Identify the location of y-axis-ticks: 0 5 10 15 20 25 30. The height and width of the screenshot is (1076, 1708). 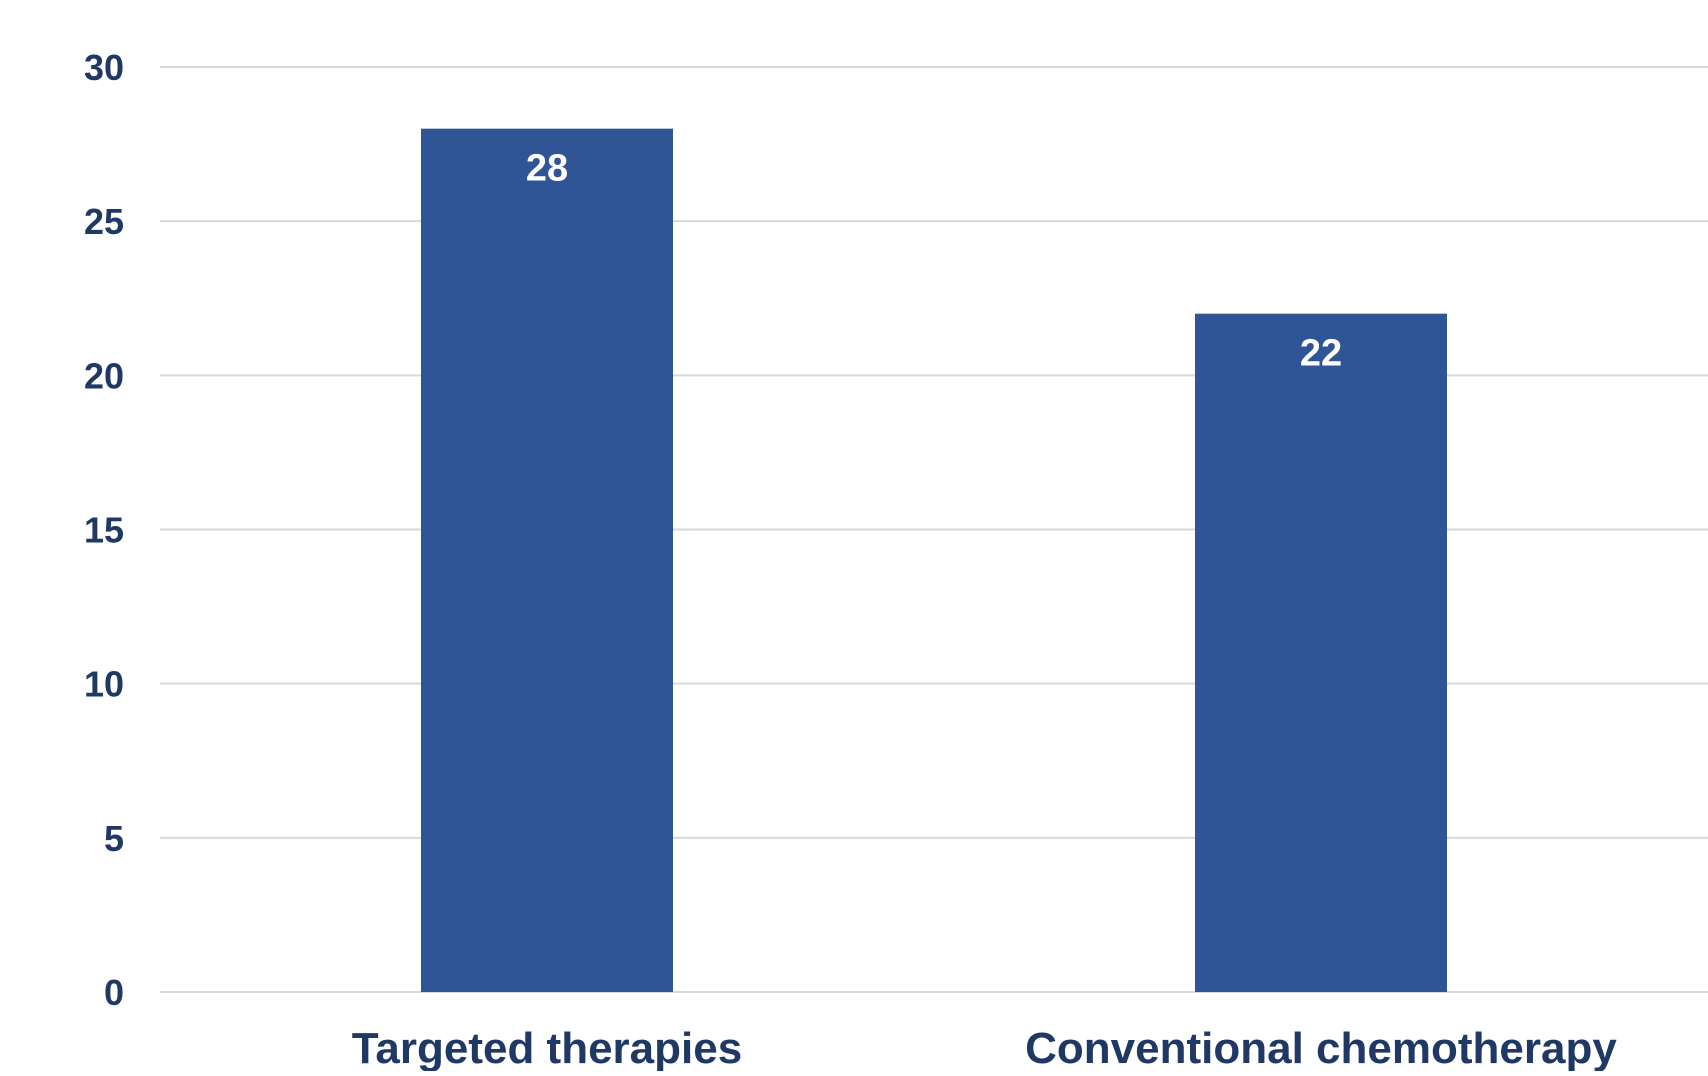
(104, 530).